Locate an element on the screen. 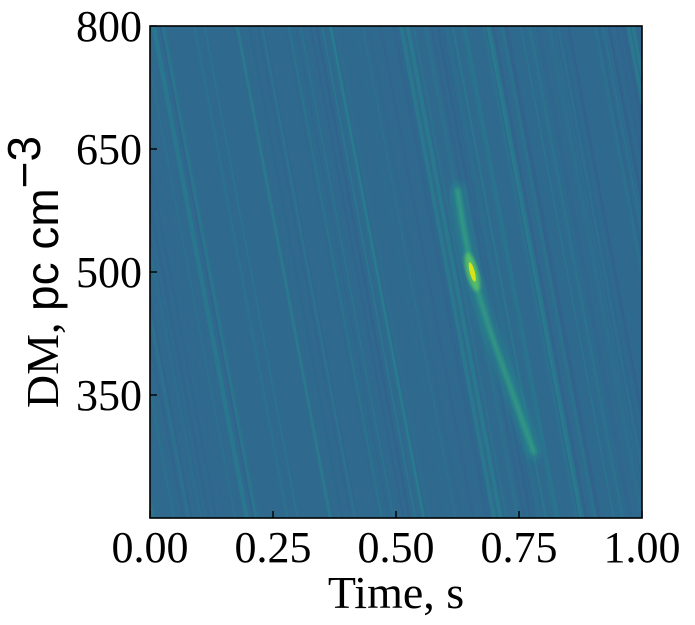  x-axis: 0.00 0.25 0.50 0.75 1.00 is located at coordinates (396, 541).